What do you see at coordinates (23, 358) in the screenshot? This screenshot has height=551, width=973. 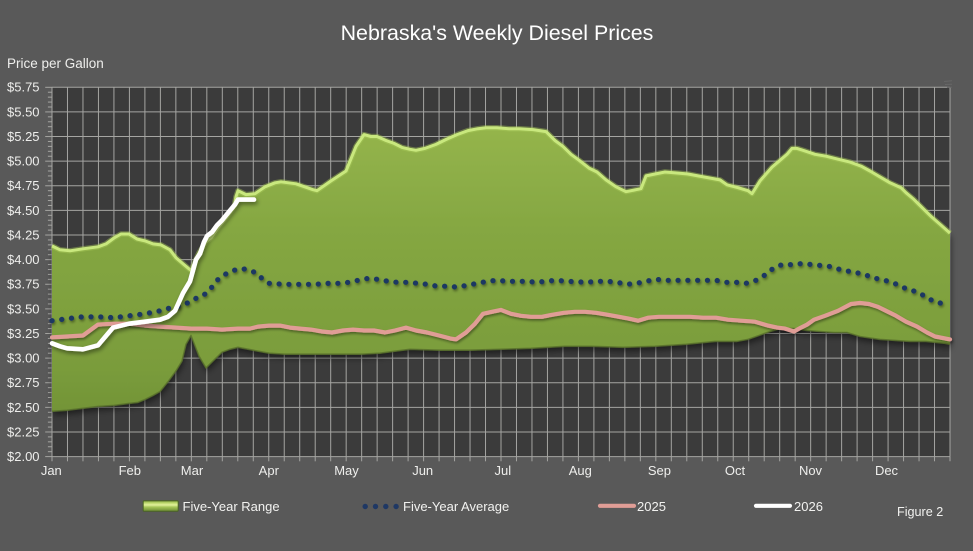 I see `svg-text: $3.00` at bounding box center [23, 358].